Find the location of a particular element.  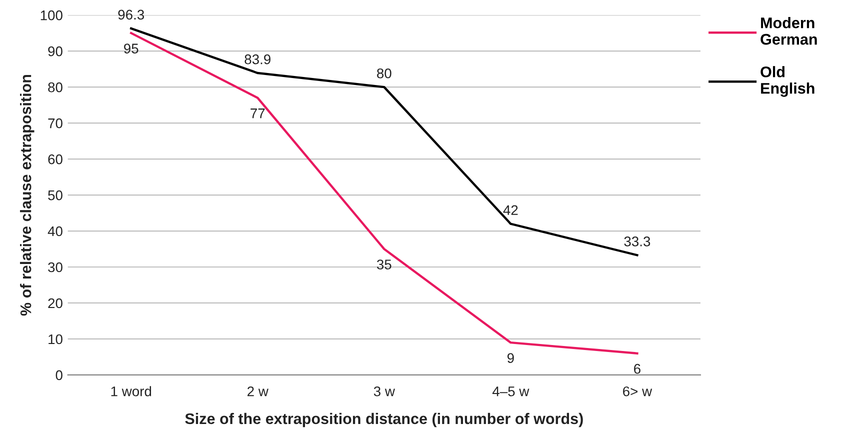

x-tick-label: 3 w is located at coordinates (384, 391).